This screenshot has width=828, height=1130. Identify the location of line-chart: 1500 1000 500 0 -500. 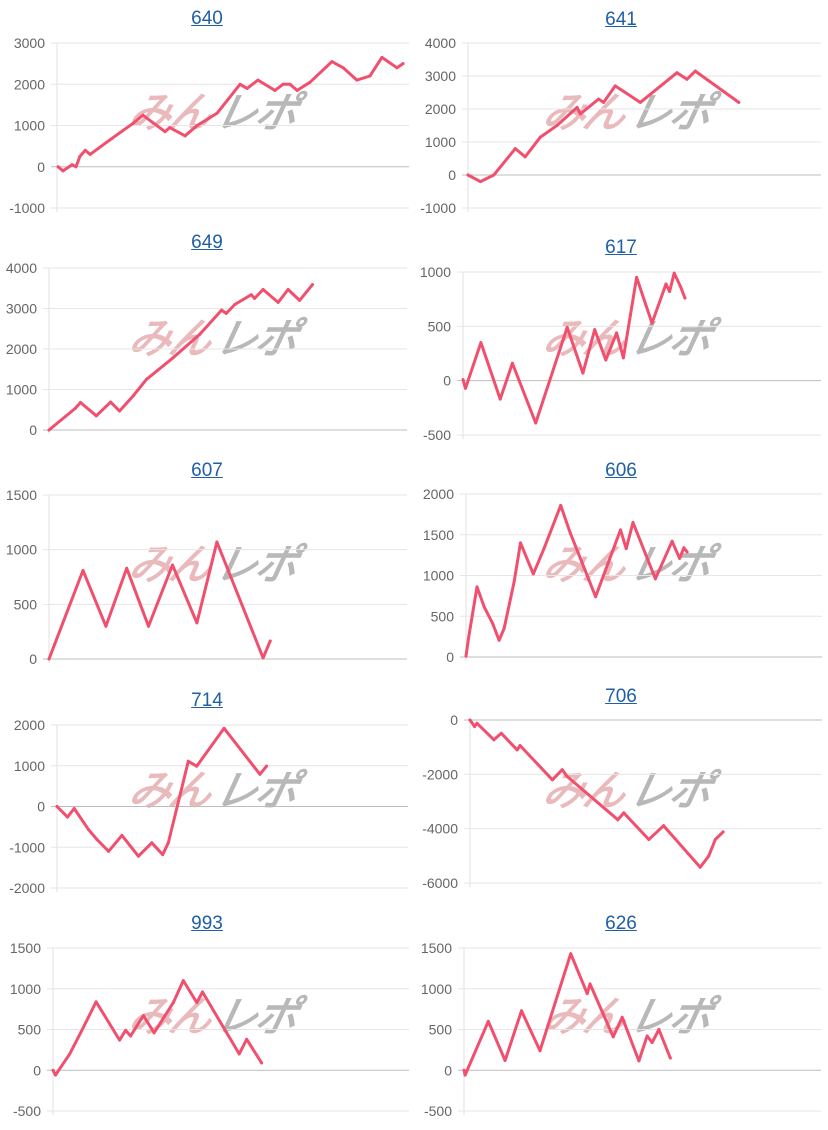
(621, 1029).